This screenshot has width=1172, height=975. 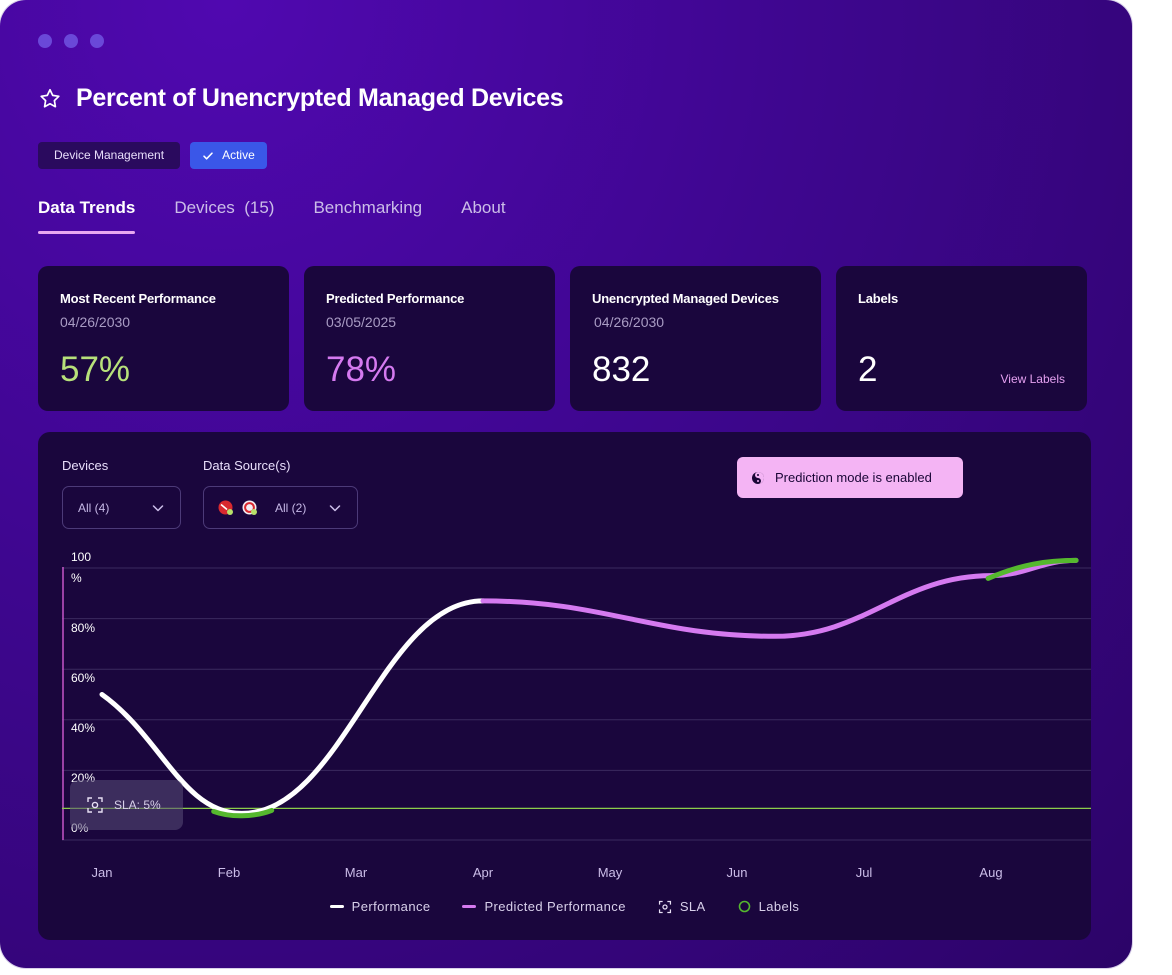 What do you see at coordinates (429, 338) in the screenshot?
I see `card-predicted-performance: Predicted Performance 03/05/2025 78%` at bounding box center [429, 338].